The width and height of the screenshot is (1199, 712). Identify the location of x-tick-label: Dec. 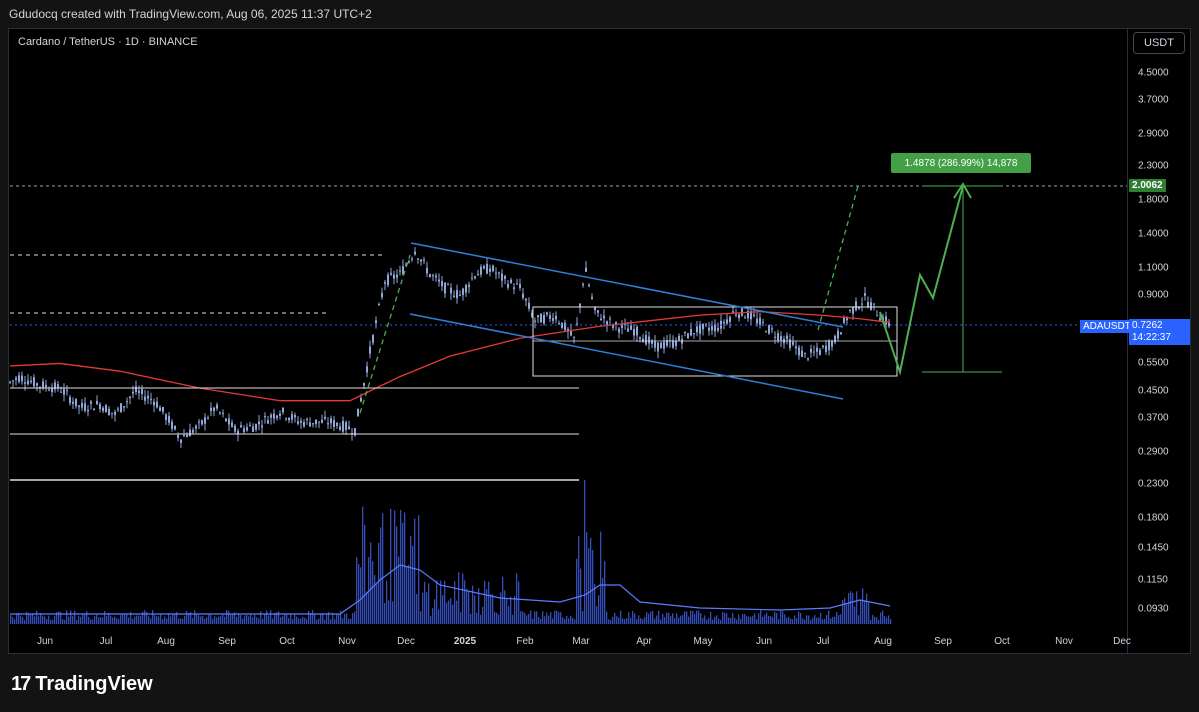
(406, 641).